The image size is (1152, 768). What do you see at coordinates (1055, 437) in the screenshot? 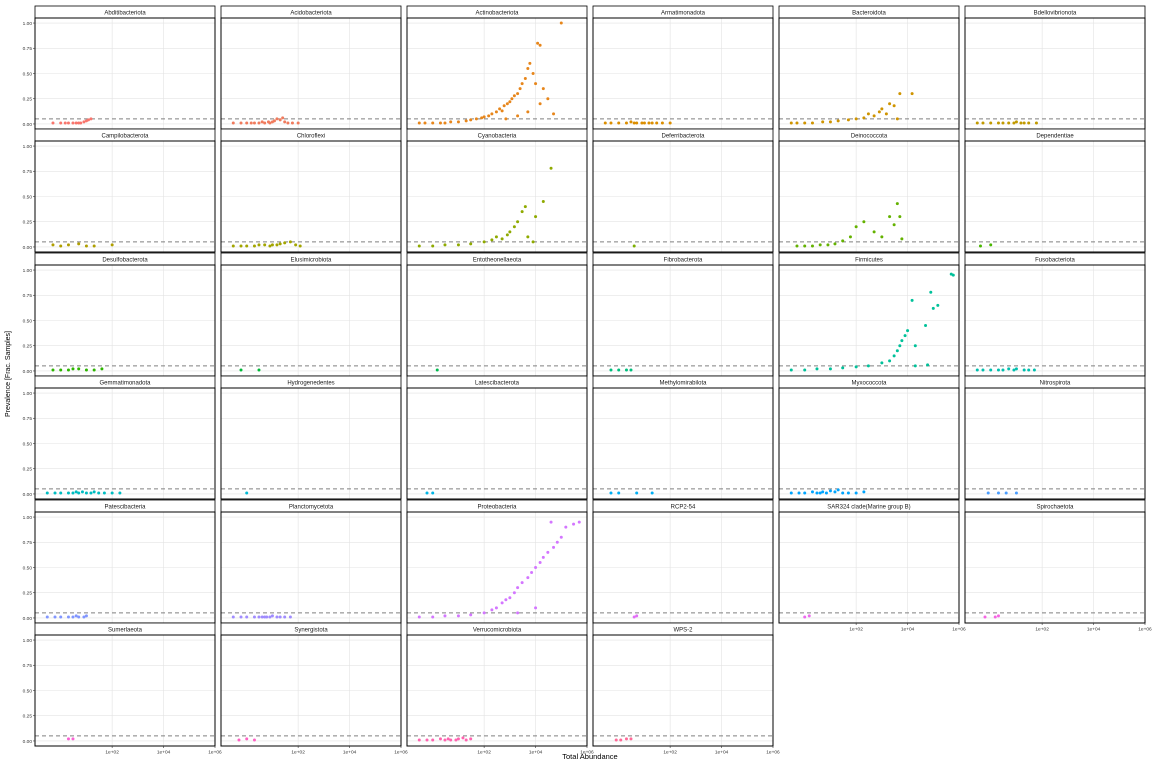
I see `facet-panel: Nitrospirota` at bounding box center [1055, 437].